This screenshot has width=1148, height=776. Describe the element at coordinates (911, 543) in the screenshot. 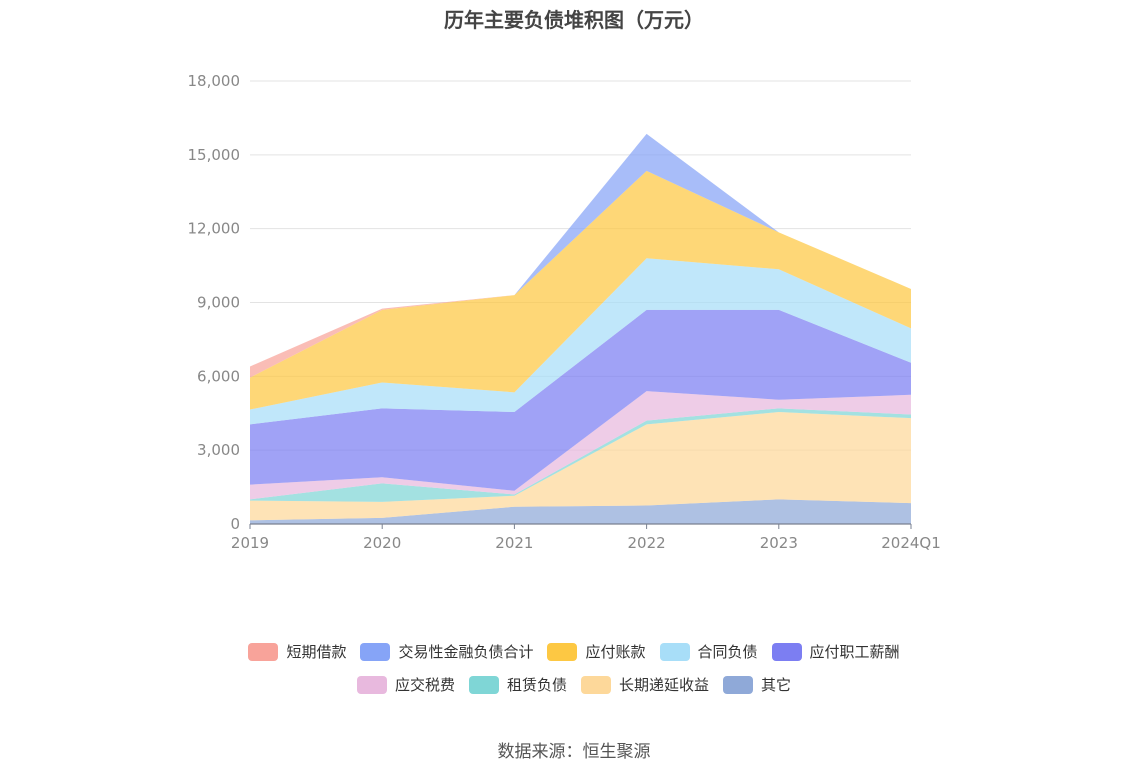

I see `x-tick-label: 2024Q1` at that location.